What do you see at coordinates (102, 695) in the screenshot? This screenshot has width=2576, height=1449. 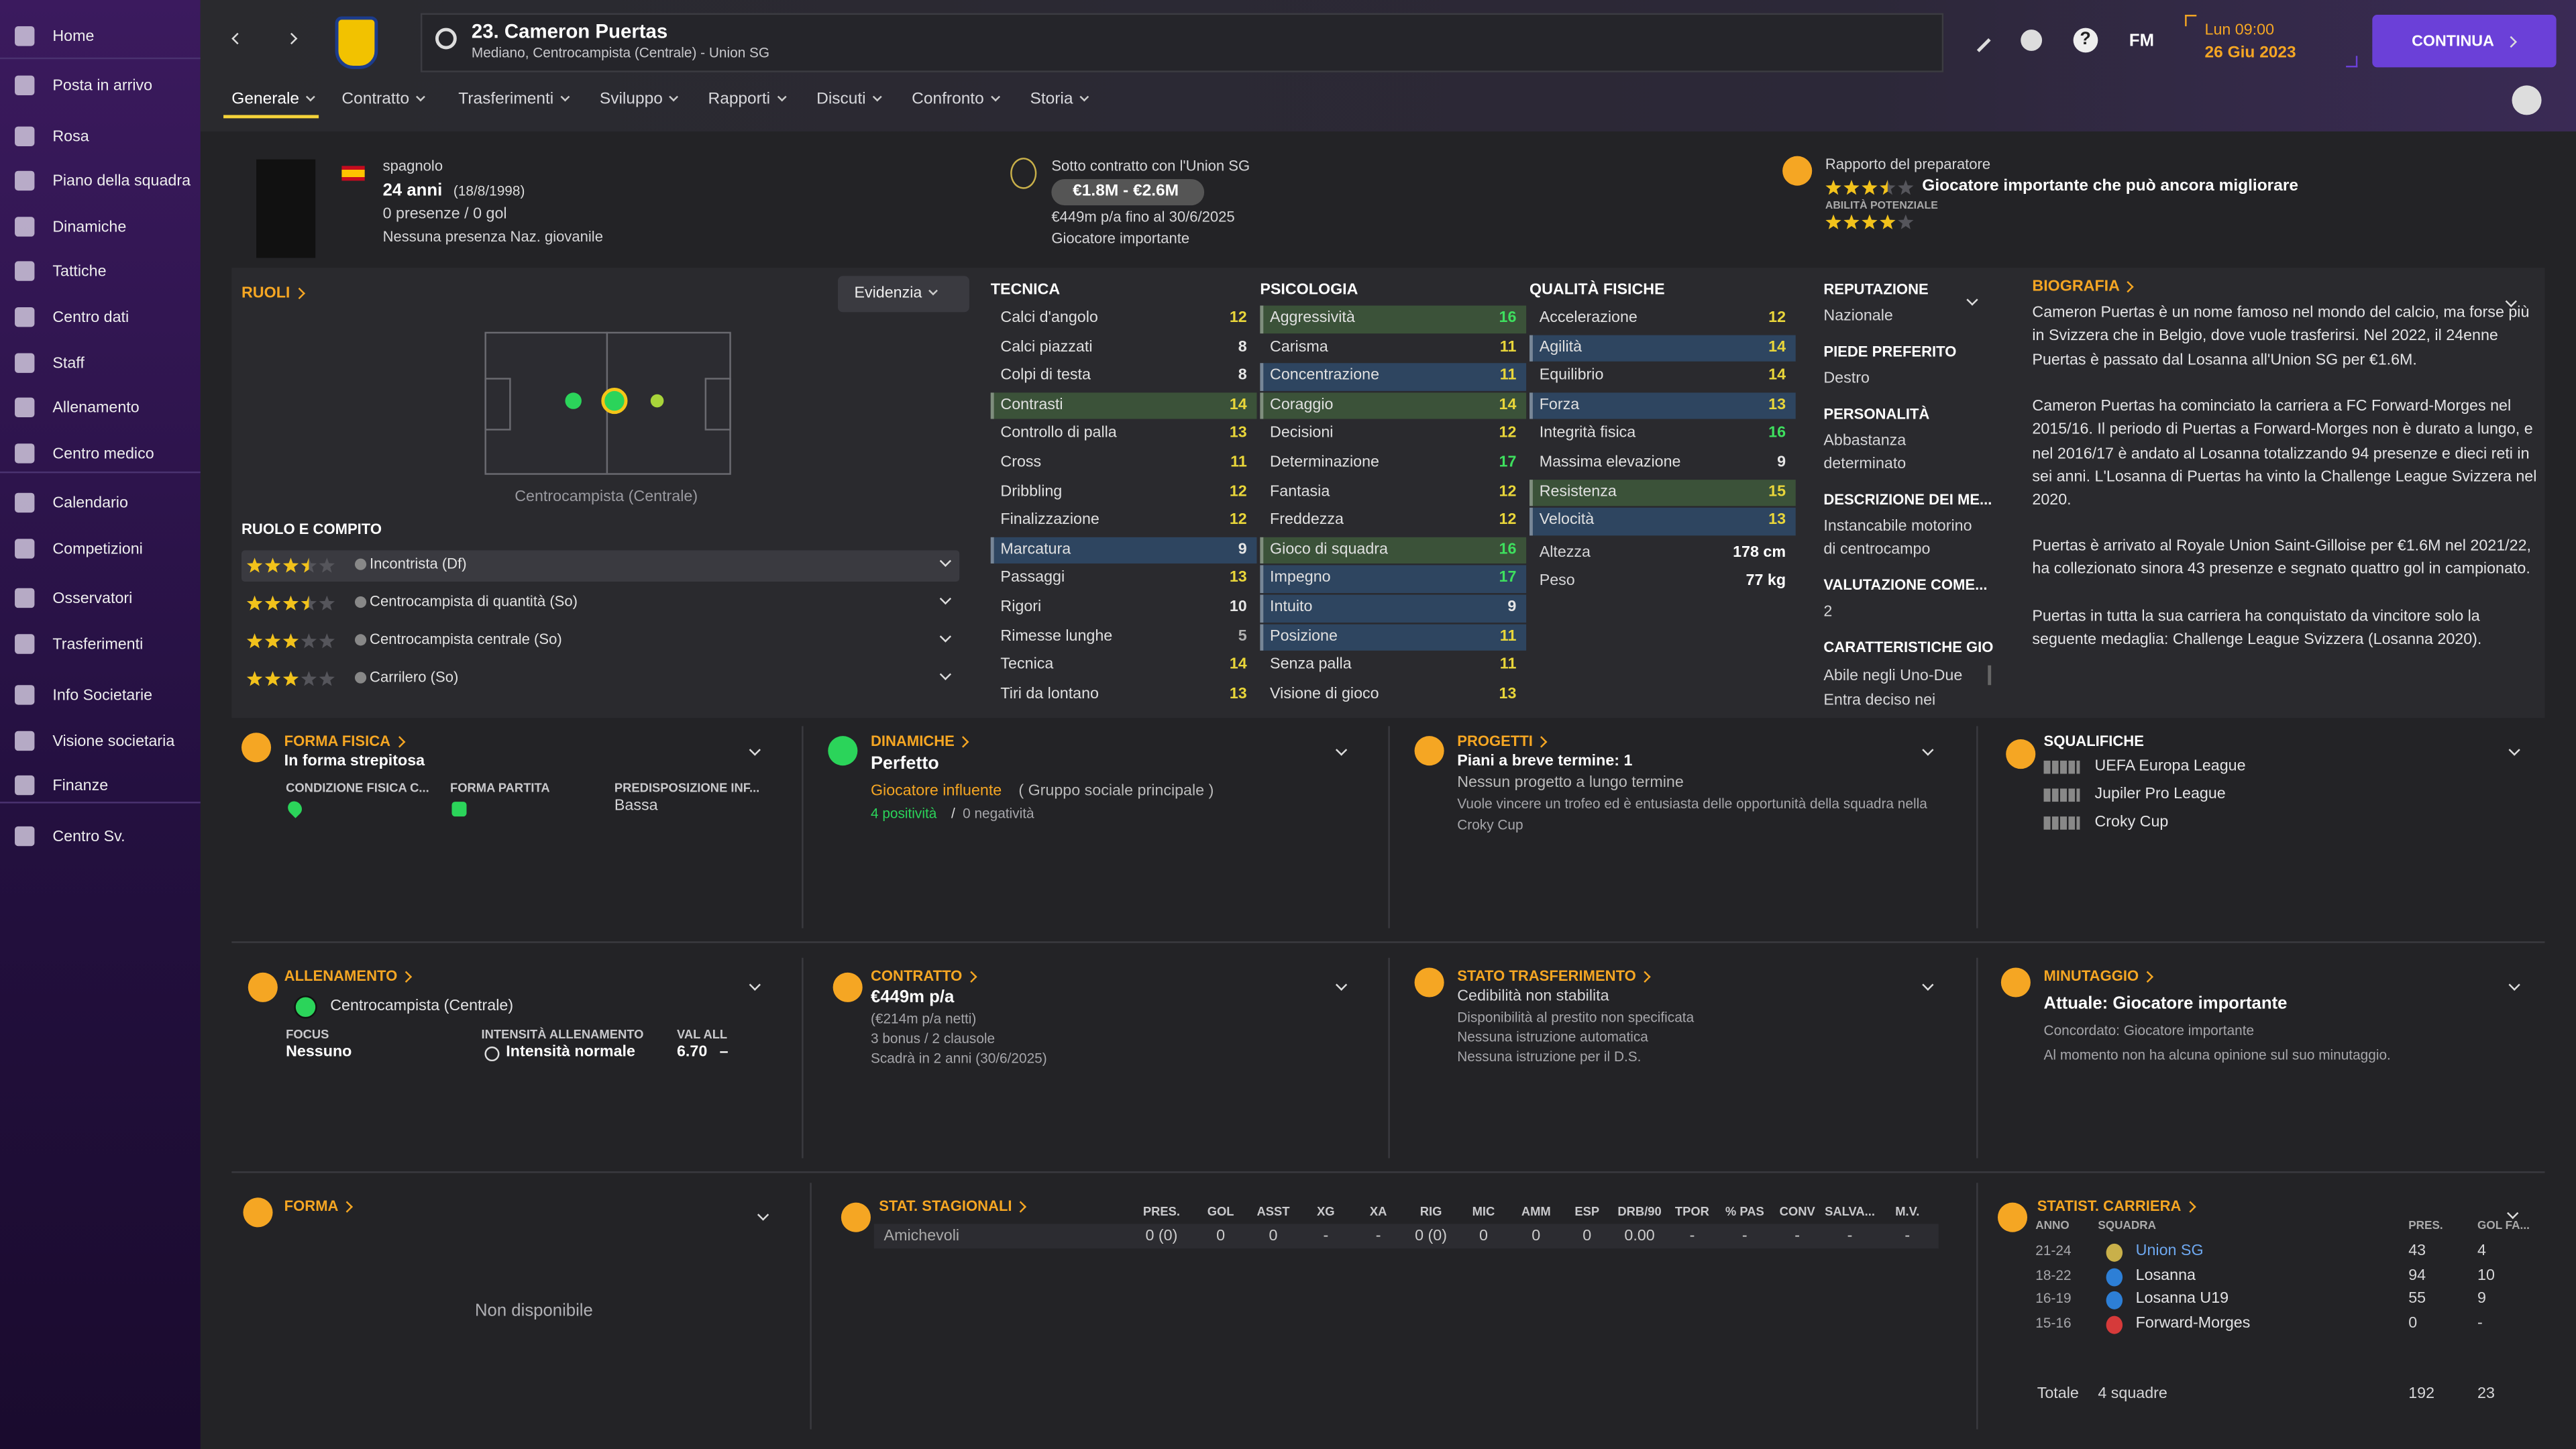 I see `sidebar: Info Societarie` at bounding box center [102, 695].